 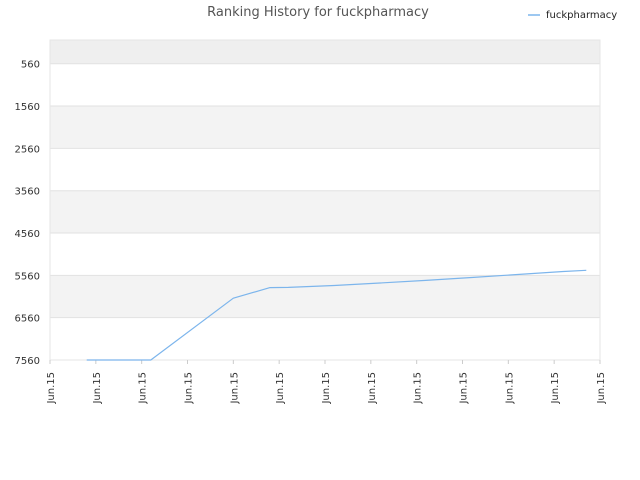 I want to click on y-tick-label: 3560, so click(x=27, y=192).